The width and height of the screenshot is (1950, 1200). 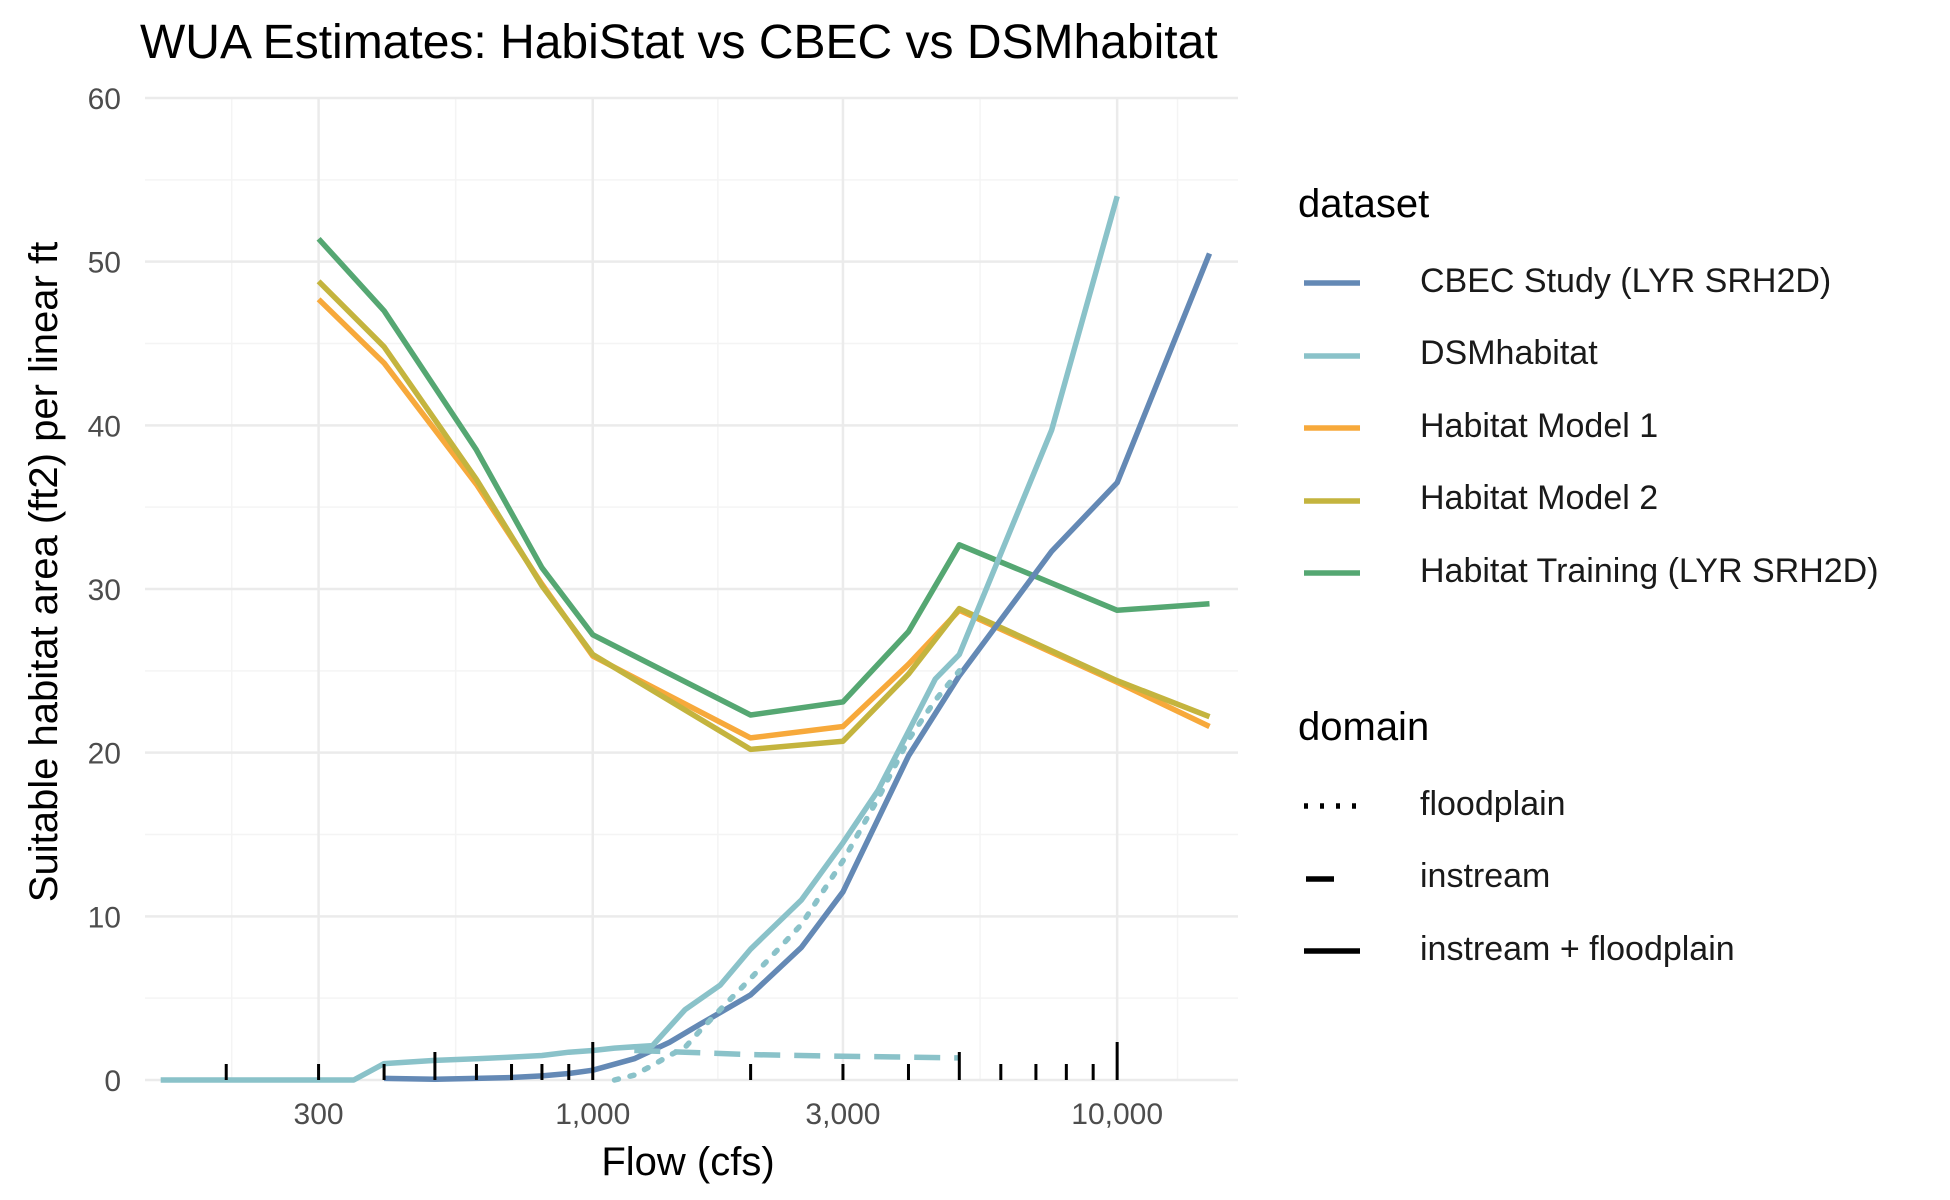 I want to click on y-tick-label: 0, so click(x=112, y=1081).